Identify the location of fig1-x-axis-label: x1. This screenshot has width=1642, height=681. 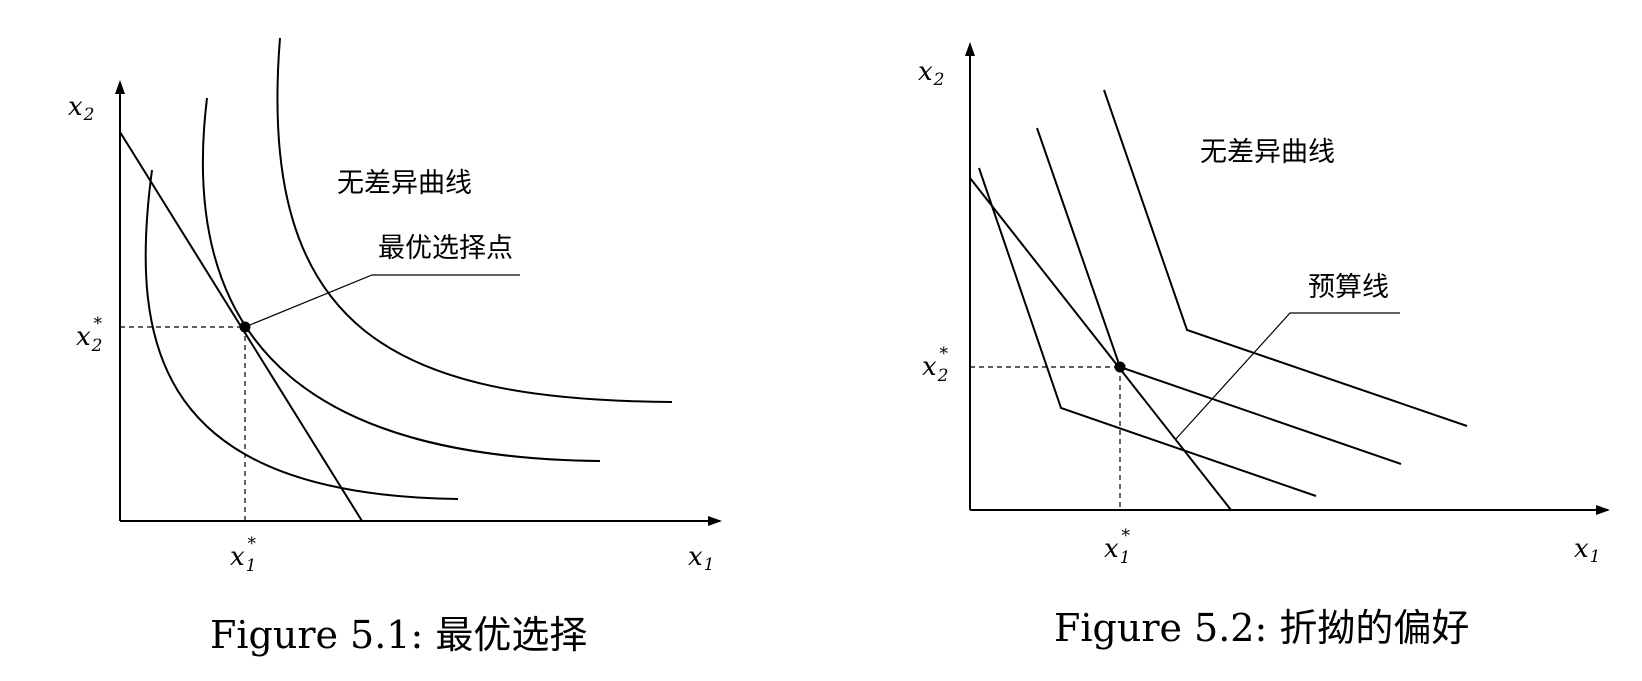
(701, 558).